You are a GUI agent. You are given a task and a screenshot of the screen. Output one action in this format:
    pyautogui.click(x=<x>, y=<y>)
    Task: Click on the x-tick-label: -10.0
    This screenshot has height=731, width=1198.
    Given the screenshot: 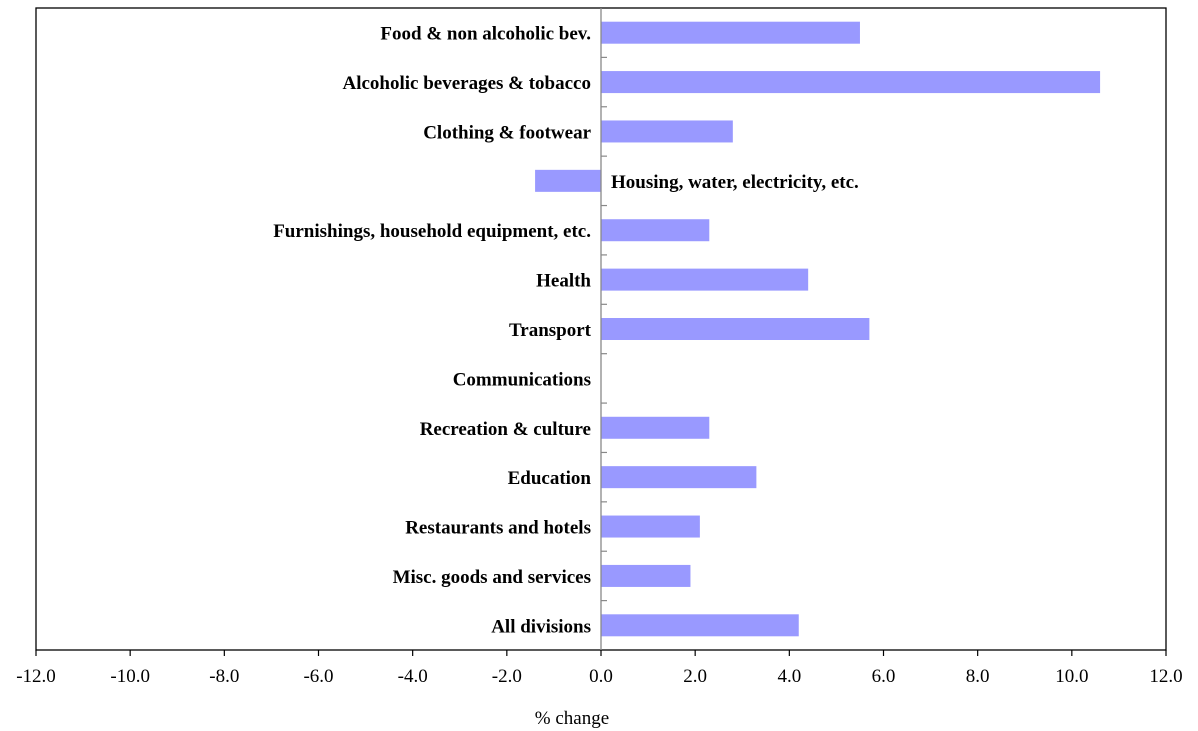 What is the action you would take?
    pyautogui.click(x=130, y=676)
    